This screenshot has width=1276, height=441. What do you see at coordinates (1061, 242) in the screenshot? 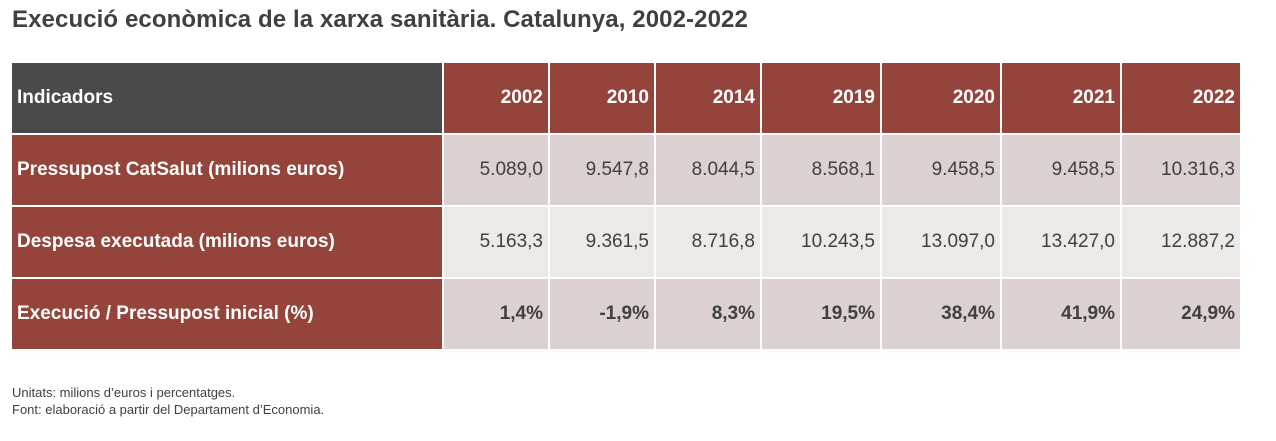
I see `table-cell: 13.427,0` at bounding box center [1061, 242].